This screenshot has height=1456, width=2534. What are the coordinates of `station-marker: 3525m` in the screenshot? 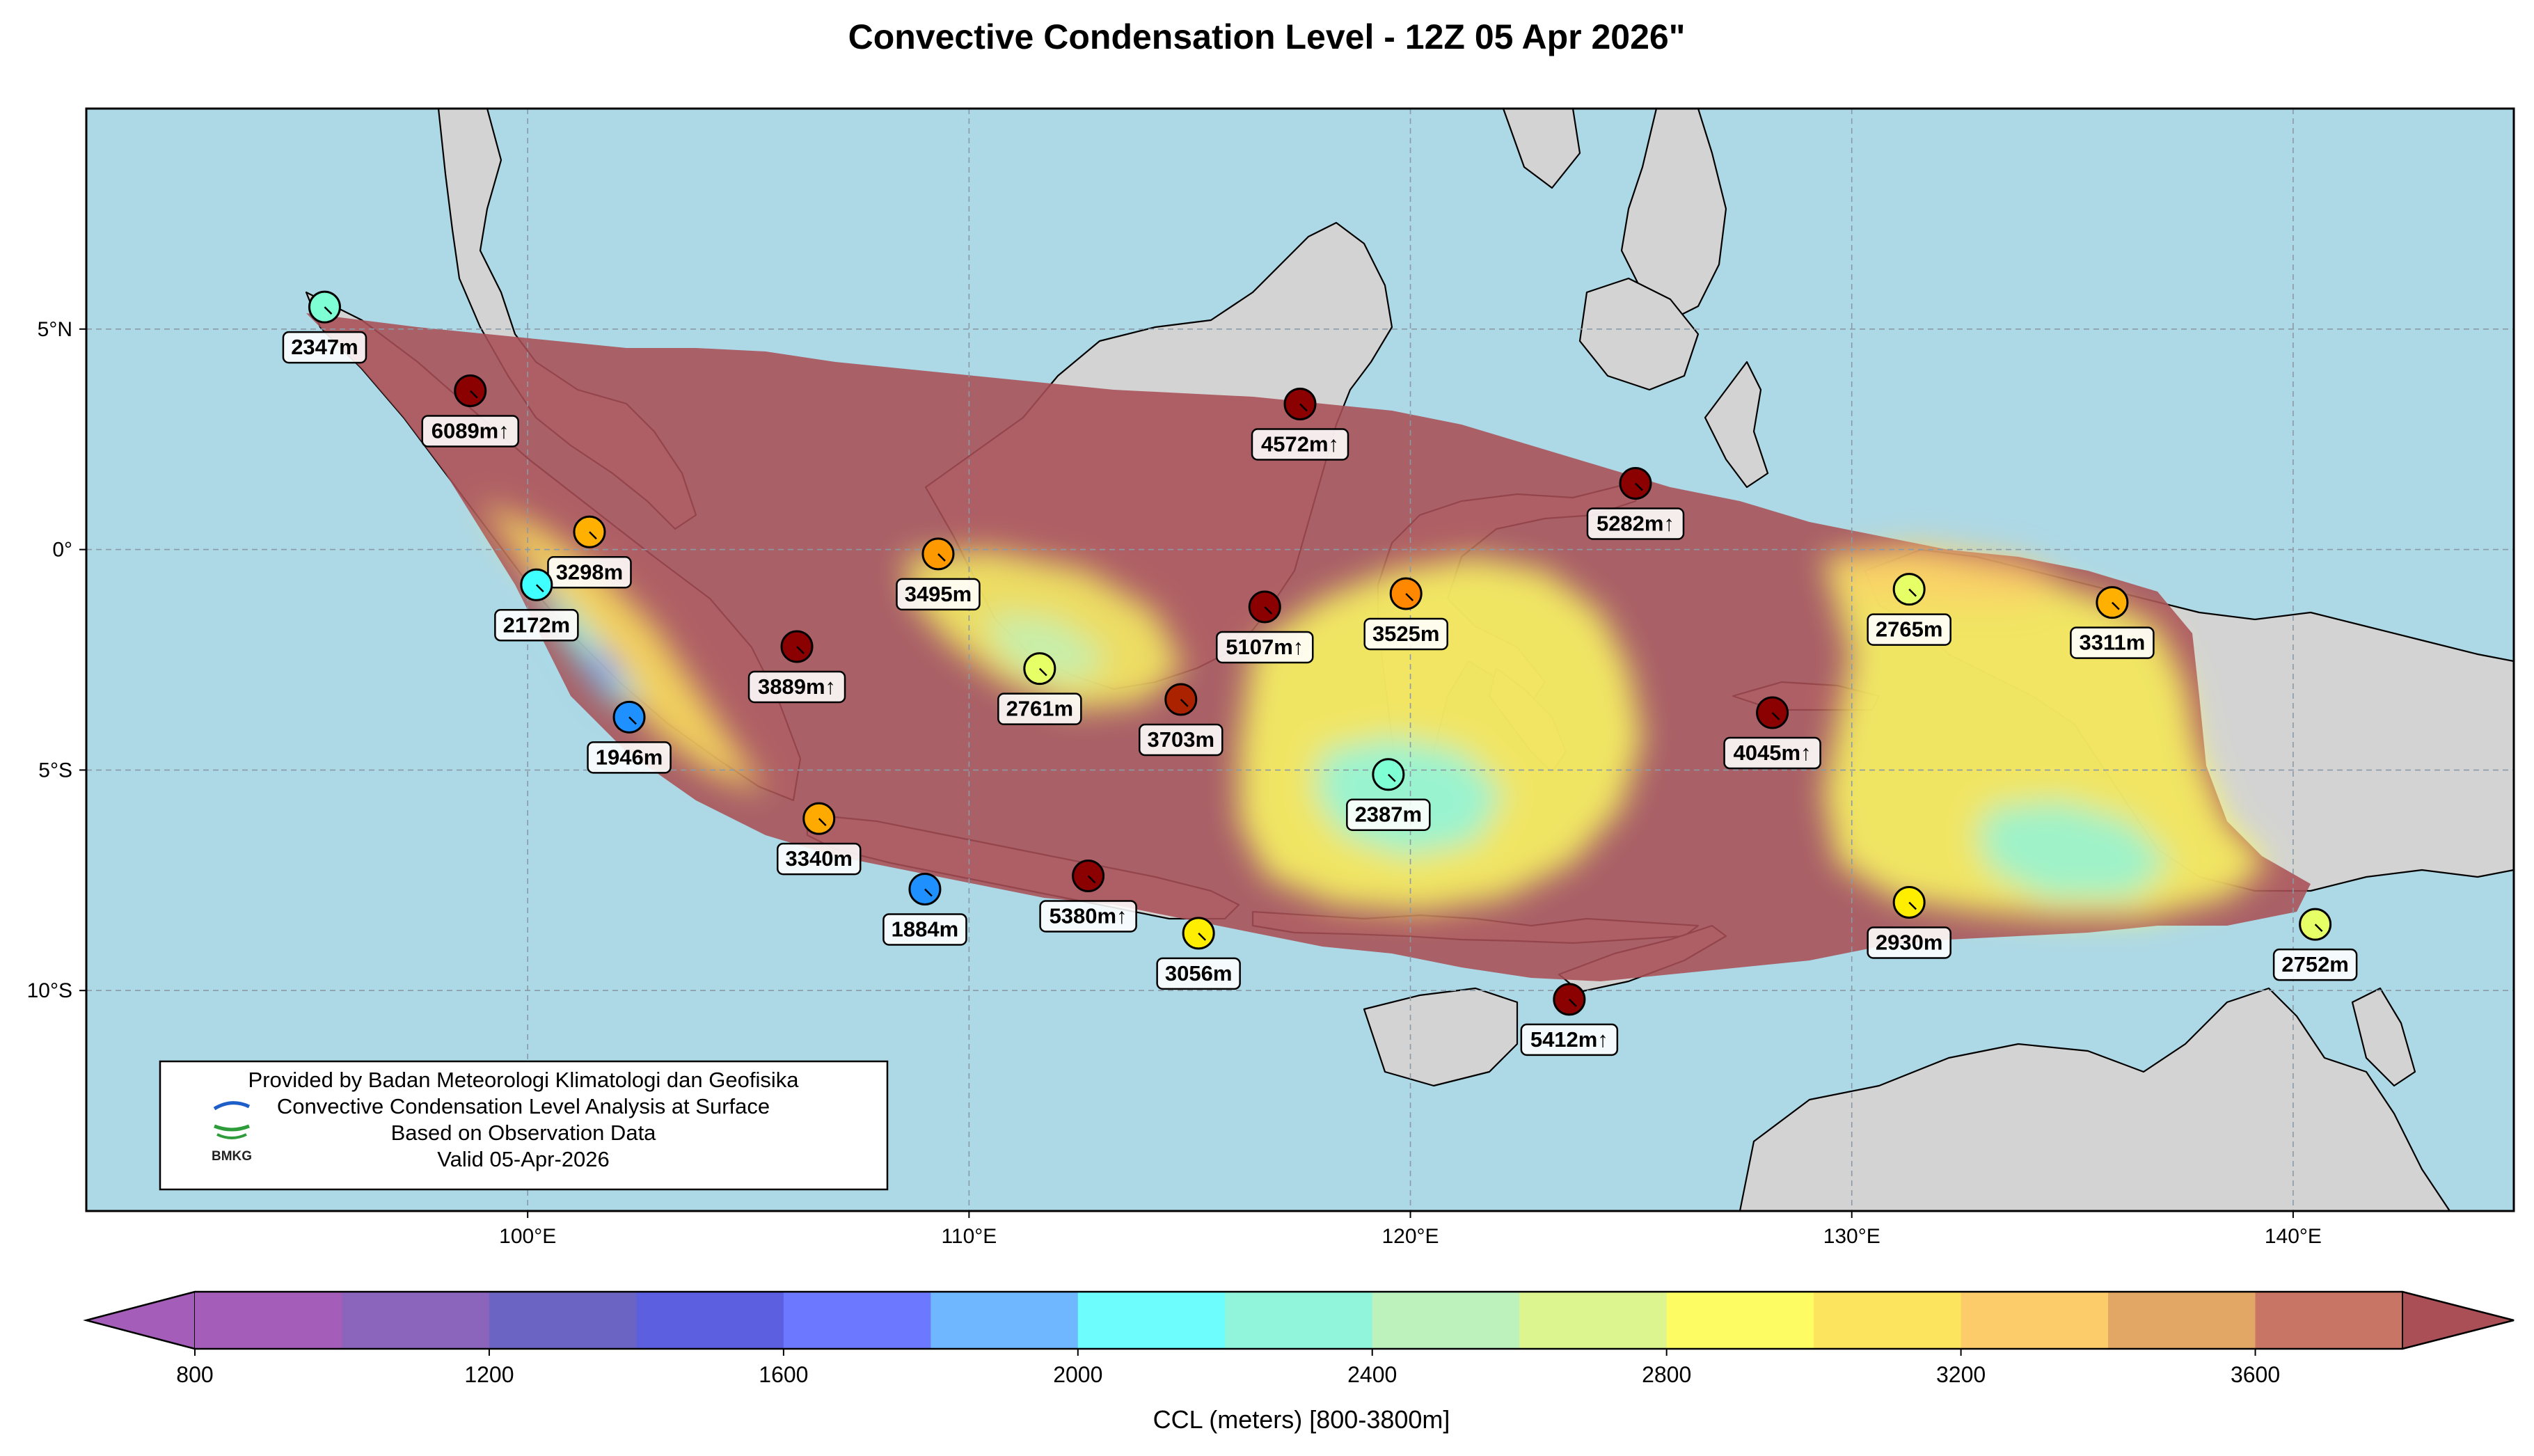 It's located at (1405, 614).